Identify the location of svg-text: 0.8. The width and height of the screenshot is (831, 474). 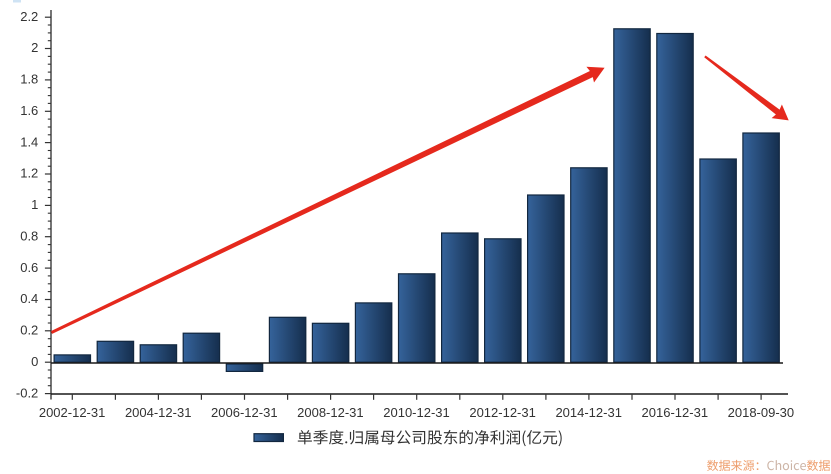
(29, 235).